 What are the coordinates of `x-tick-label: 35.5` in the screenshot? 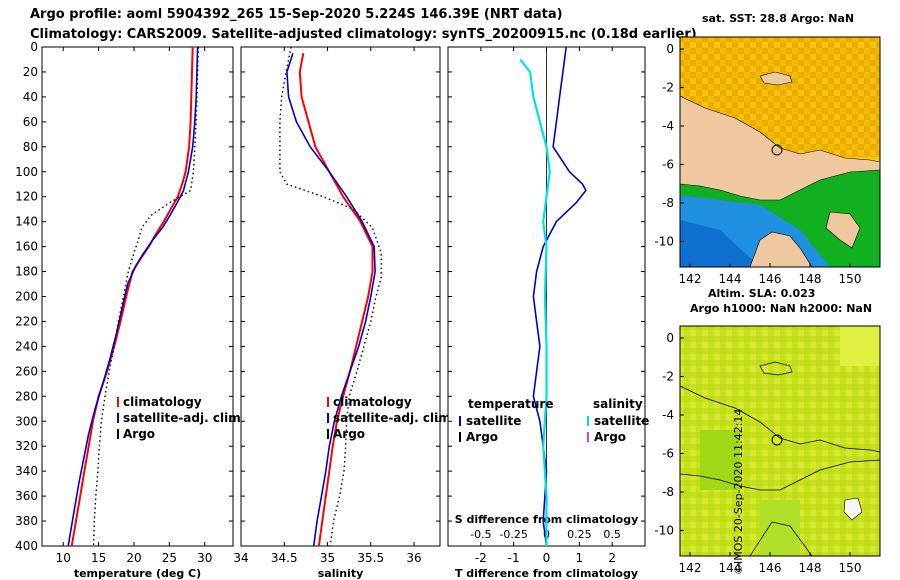 It's located at (370, 558).